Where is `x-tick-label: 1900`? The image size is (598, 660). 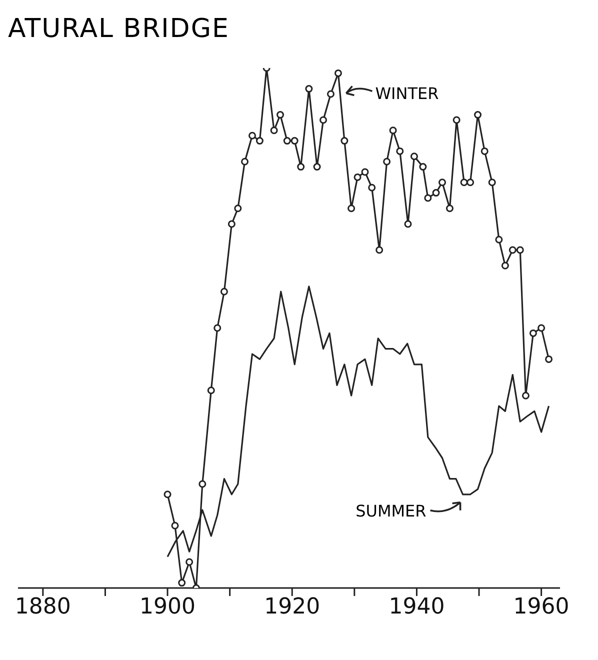 x-tick-label: 1900 is located at coordinates (168, 607).